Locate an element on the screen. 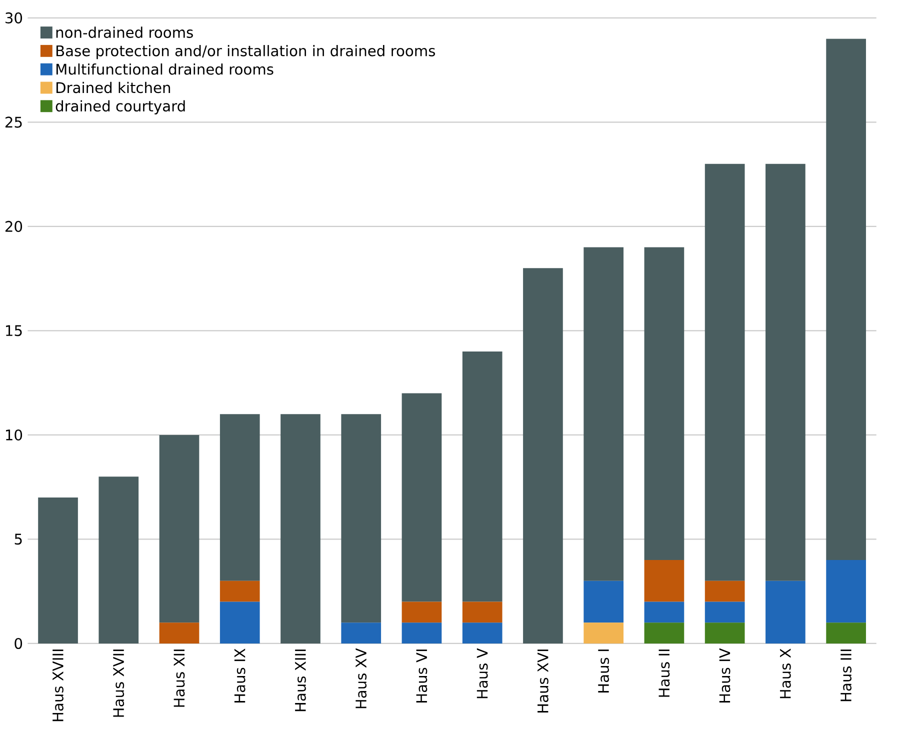 Image resolution: width=907 pixels, height=733 pixels. legend-label: Drained kitchen is located at coordinates (113, 88).